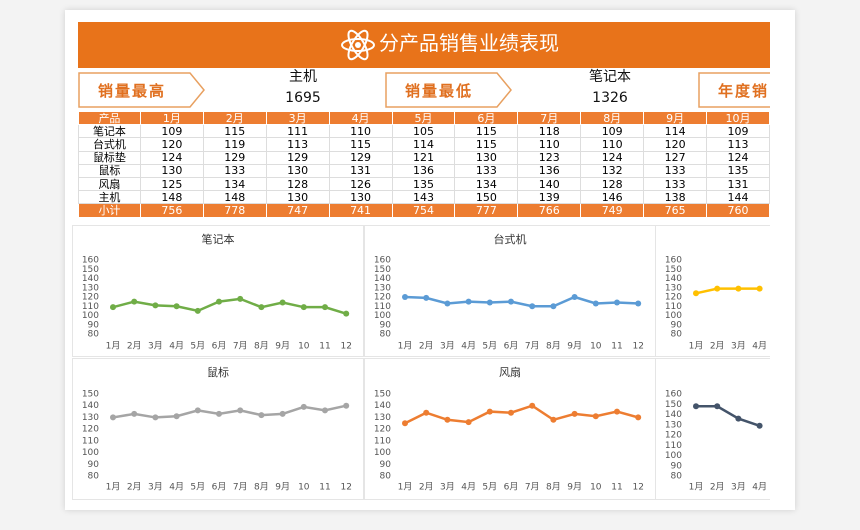 The image size is (860, 530). I want to click on table-row: 笔记本 109 115 111 110 105 115 118 109 114 109, so click(424, 131).